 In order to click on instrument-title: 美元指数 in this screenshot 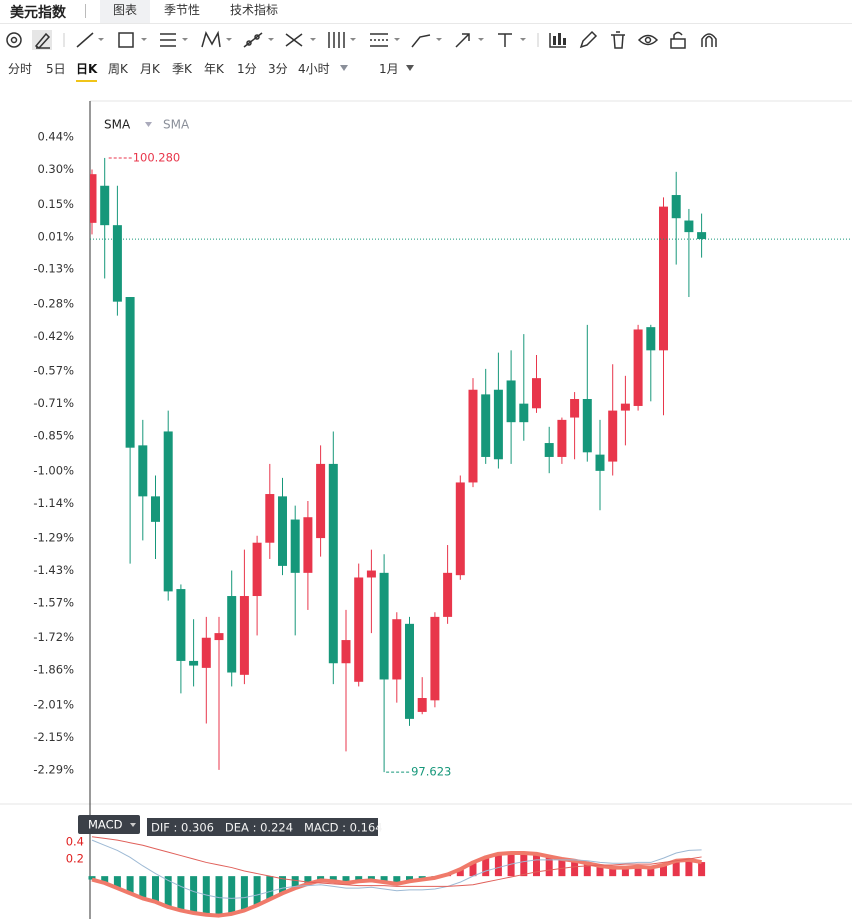, I will do `click(38, 13)`.